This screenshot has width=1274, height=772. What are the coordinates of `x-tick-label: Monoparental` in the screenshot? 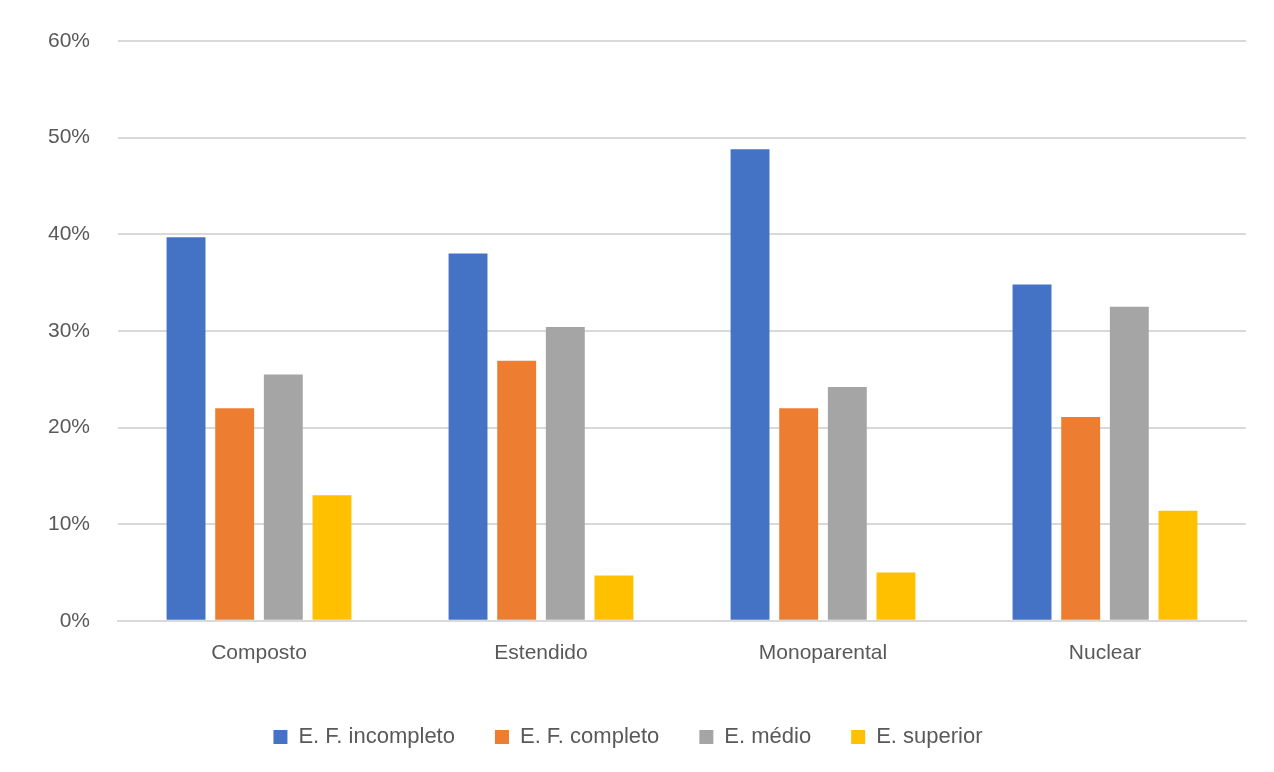 It's located at (823, 652).